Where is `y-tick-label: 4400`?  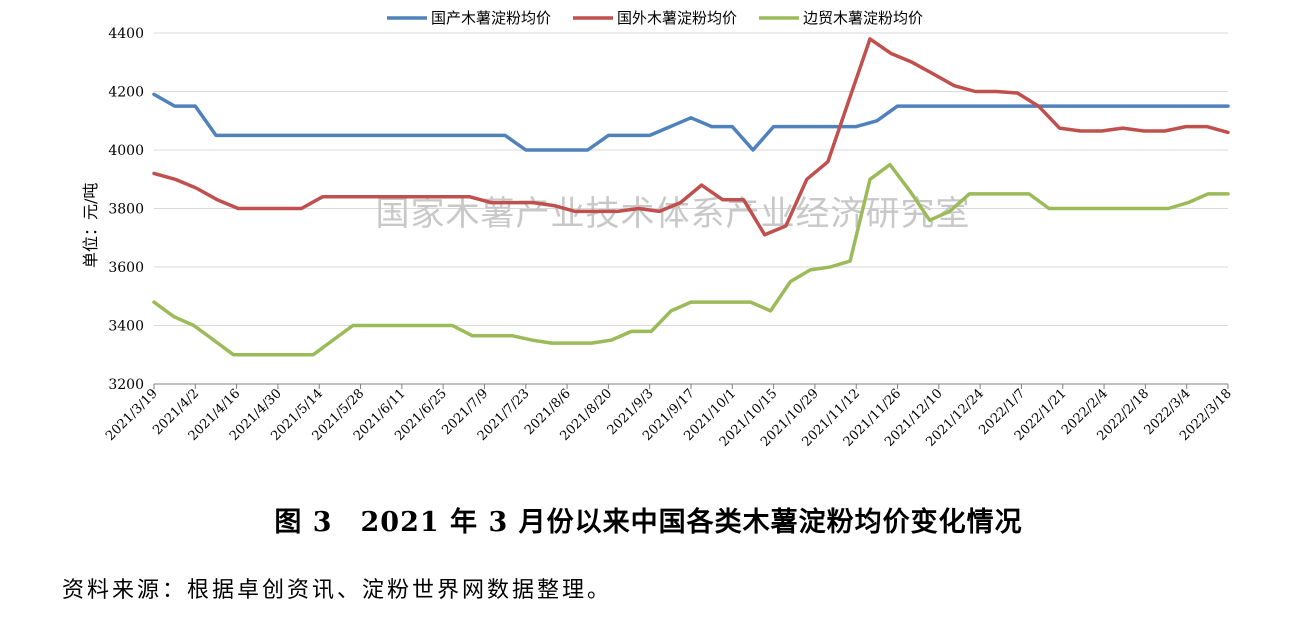
y-tick-label: 4400 is located at coordinates (126, 34).